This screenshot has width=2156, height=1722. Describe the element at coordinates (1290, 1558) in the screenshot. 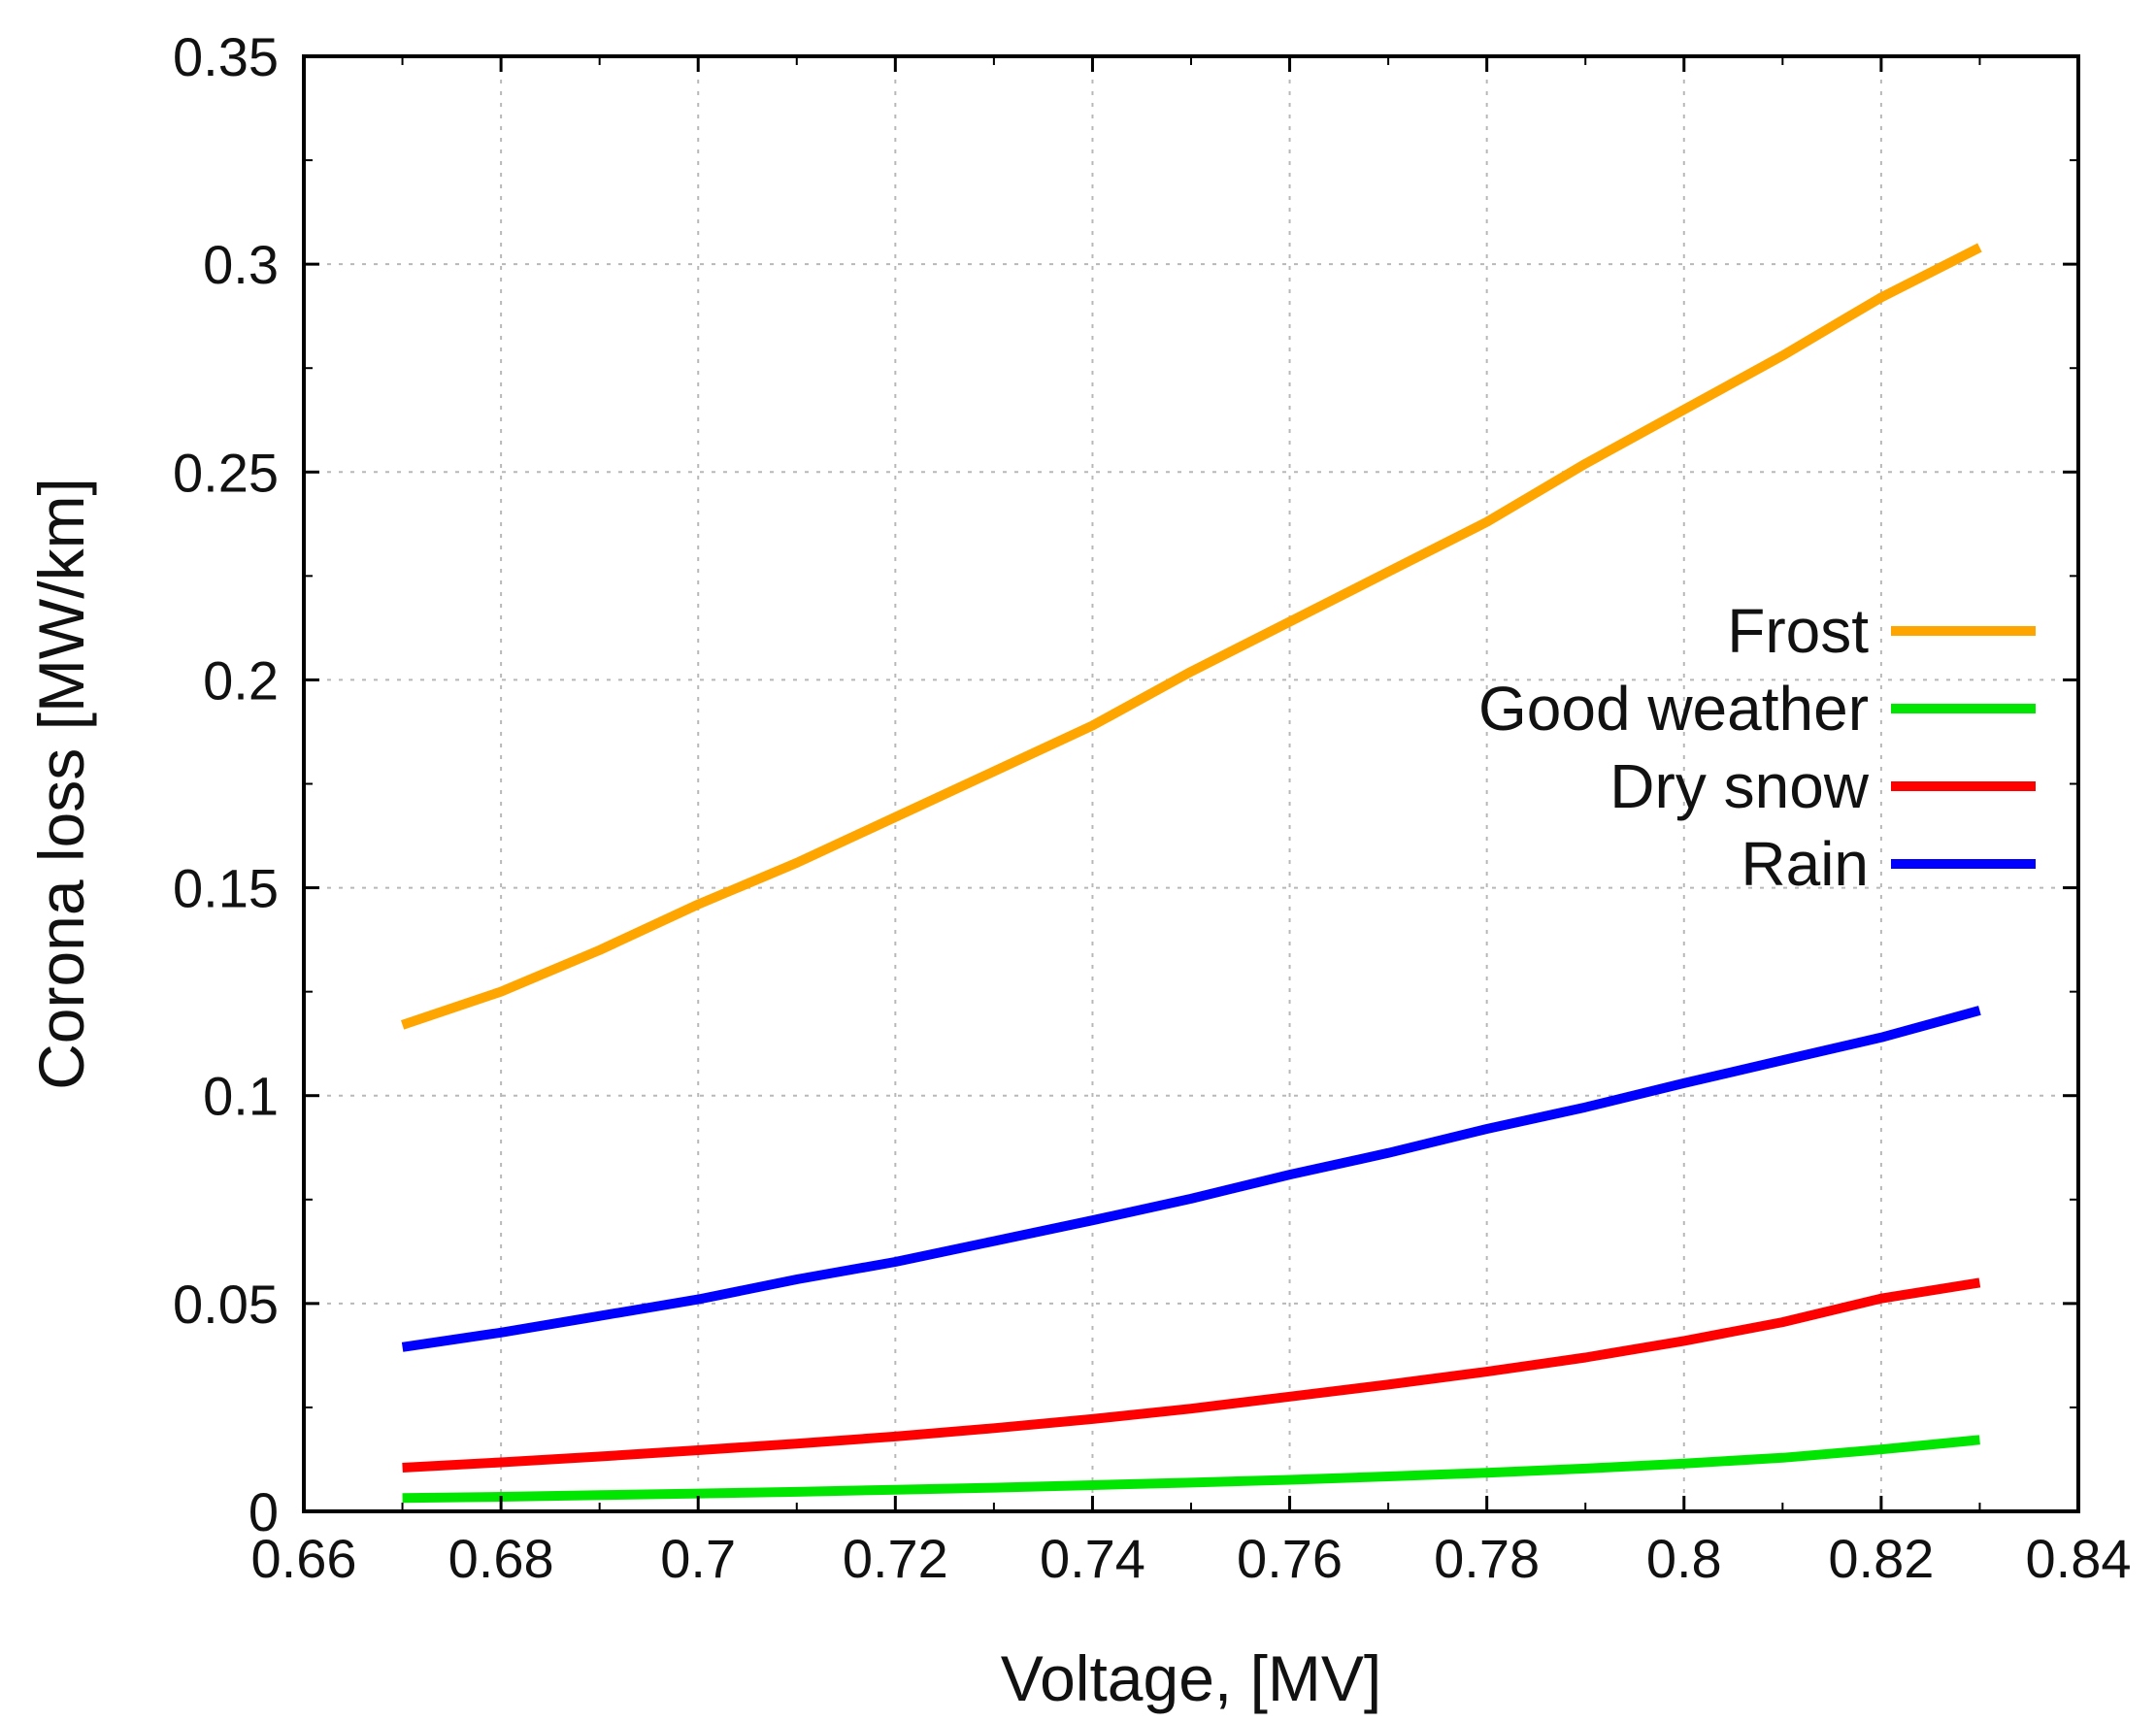

I see `x-tick-label: 0.76` at that location.